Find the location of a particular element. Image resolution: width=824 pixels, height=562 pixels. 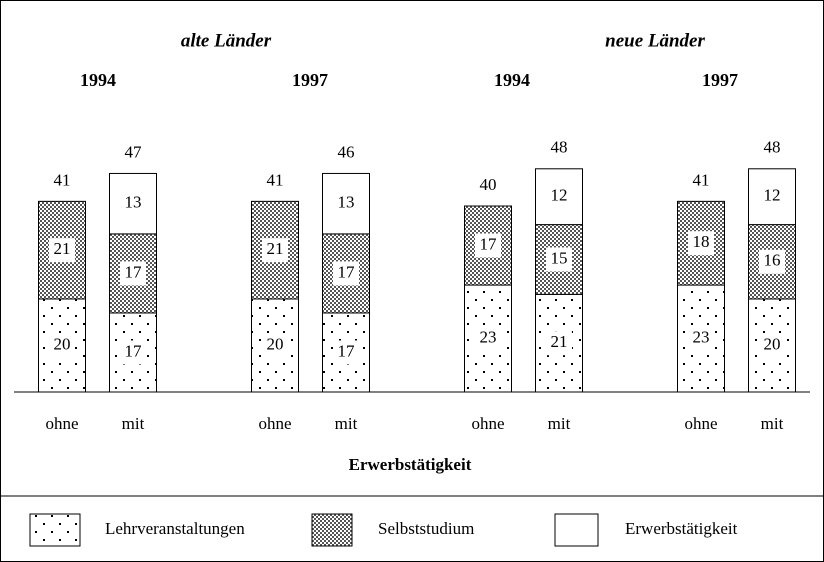

x-axis-label: Erwerbstätigkeit is located at coordinates (410, 464).